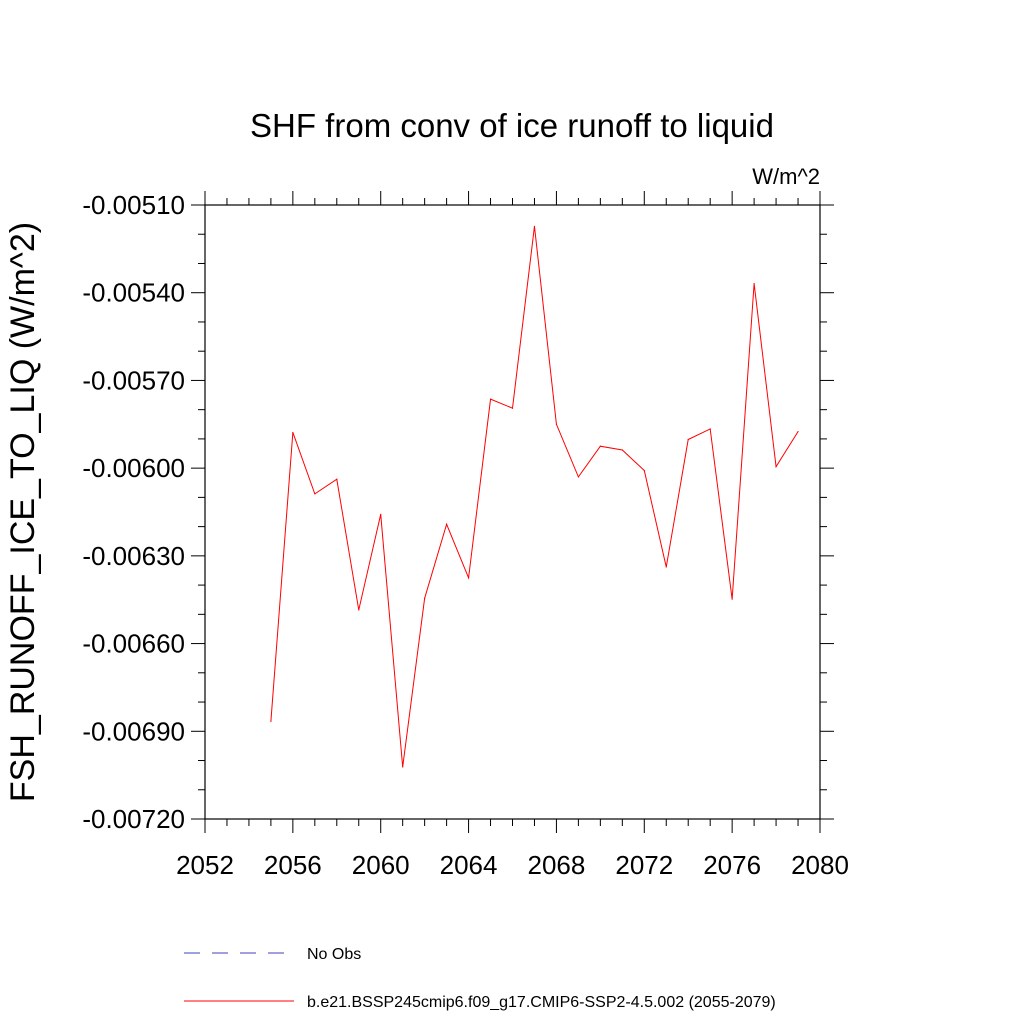 The image size is (1024, 1024). I want to click on x-axis-tick-labels: 2052 2056 2060 2064 2068 2072 2076 2080, so click(512, 865).